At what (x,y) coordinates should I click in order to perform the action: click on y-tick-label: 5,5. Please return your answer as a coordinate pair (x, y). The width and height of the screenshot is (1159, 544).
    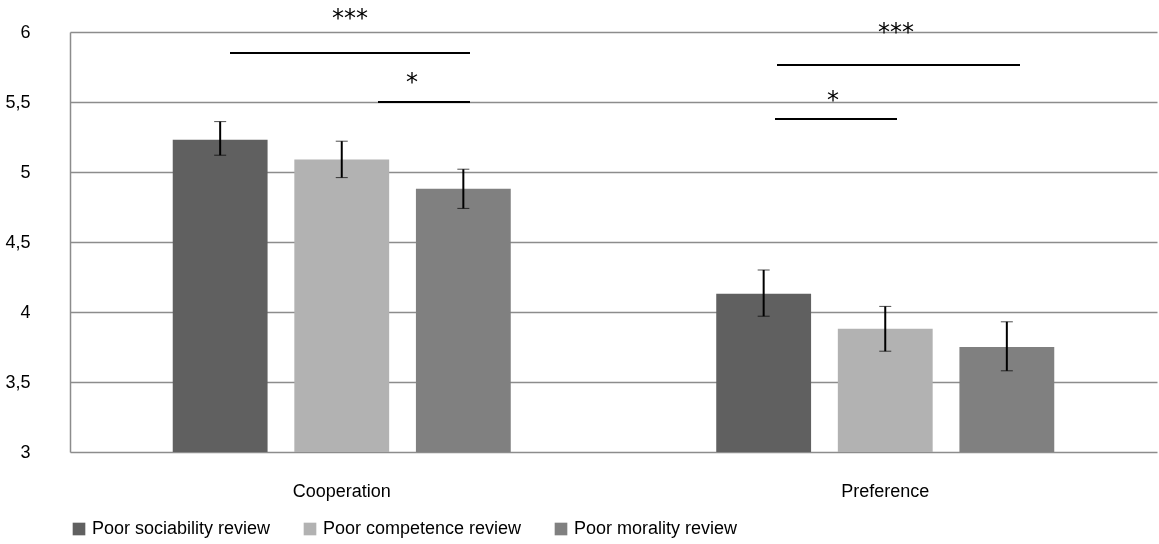
    Looking at the image, I should click on (18, 101).